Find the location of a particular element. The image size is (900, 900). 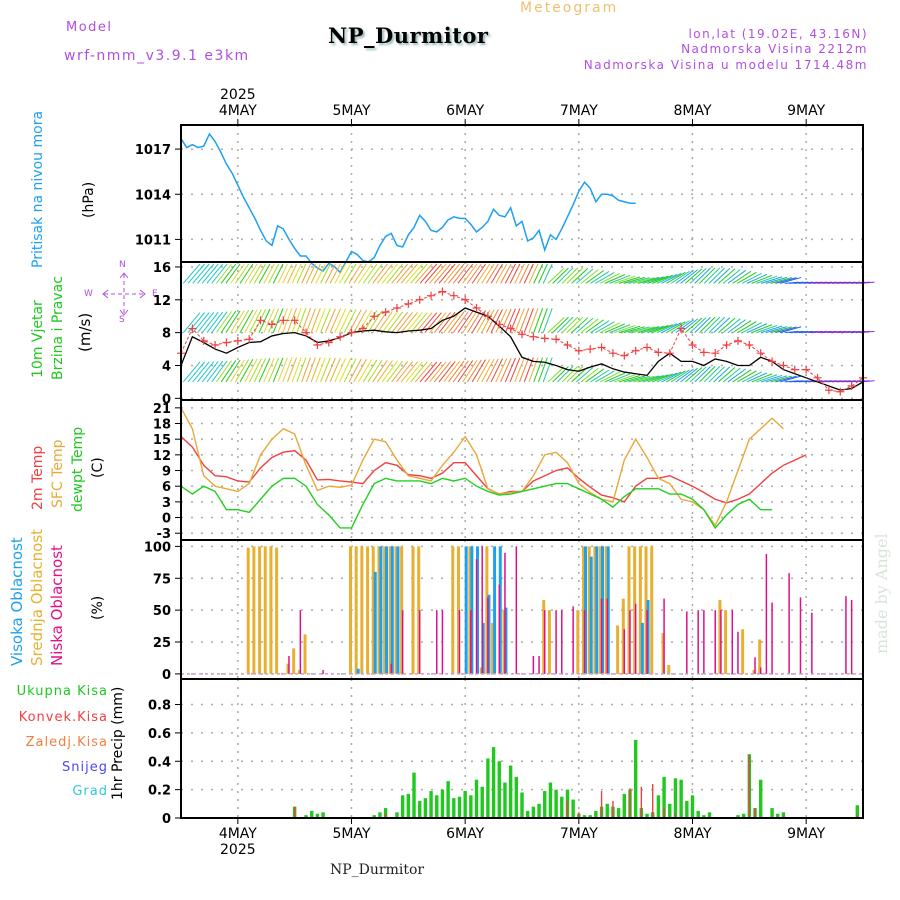

y-tick-label: 6 is located at coordinates (166, 487).